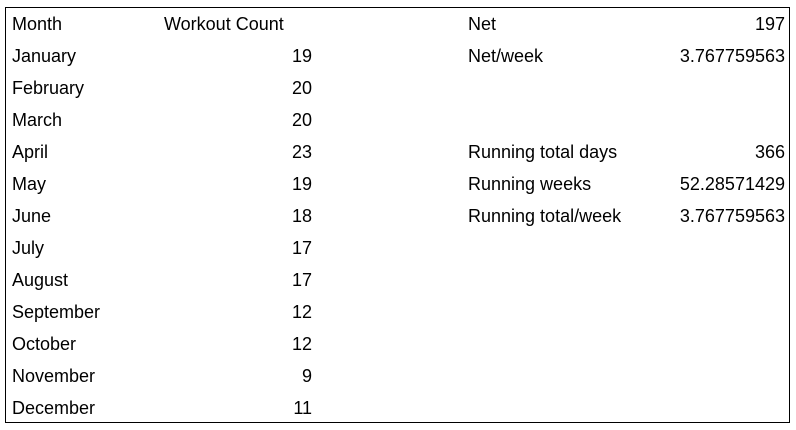 Image resolution: width=796 pixels, height=430 pixels. Describe the element at coordinates (162, 88) in the screenshot. I see `table-row: February 20` at that location.